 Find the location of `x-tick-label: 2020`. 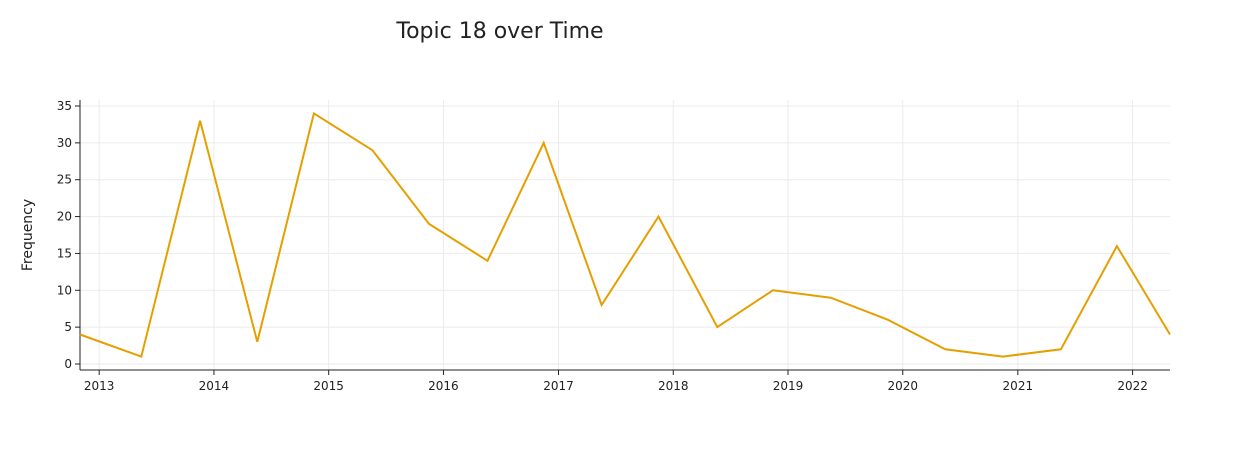

x-tick-label: 2020 is located at coordinates (902, 386).